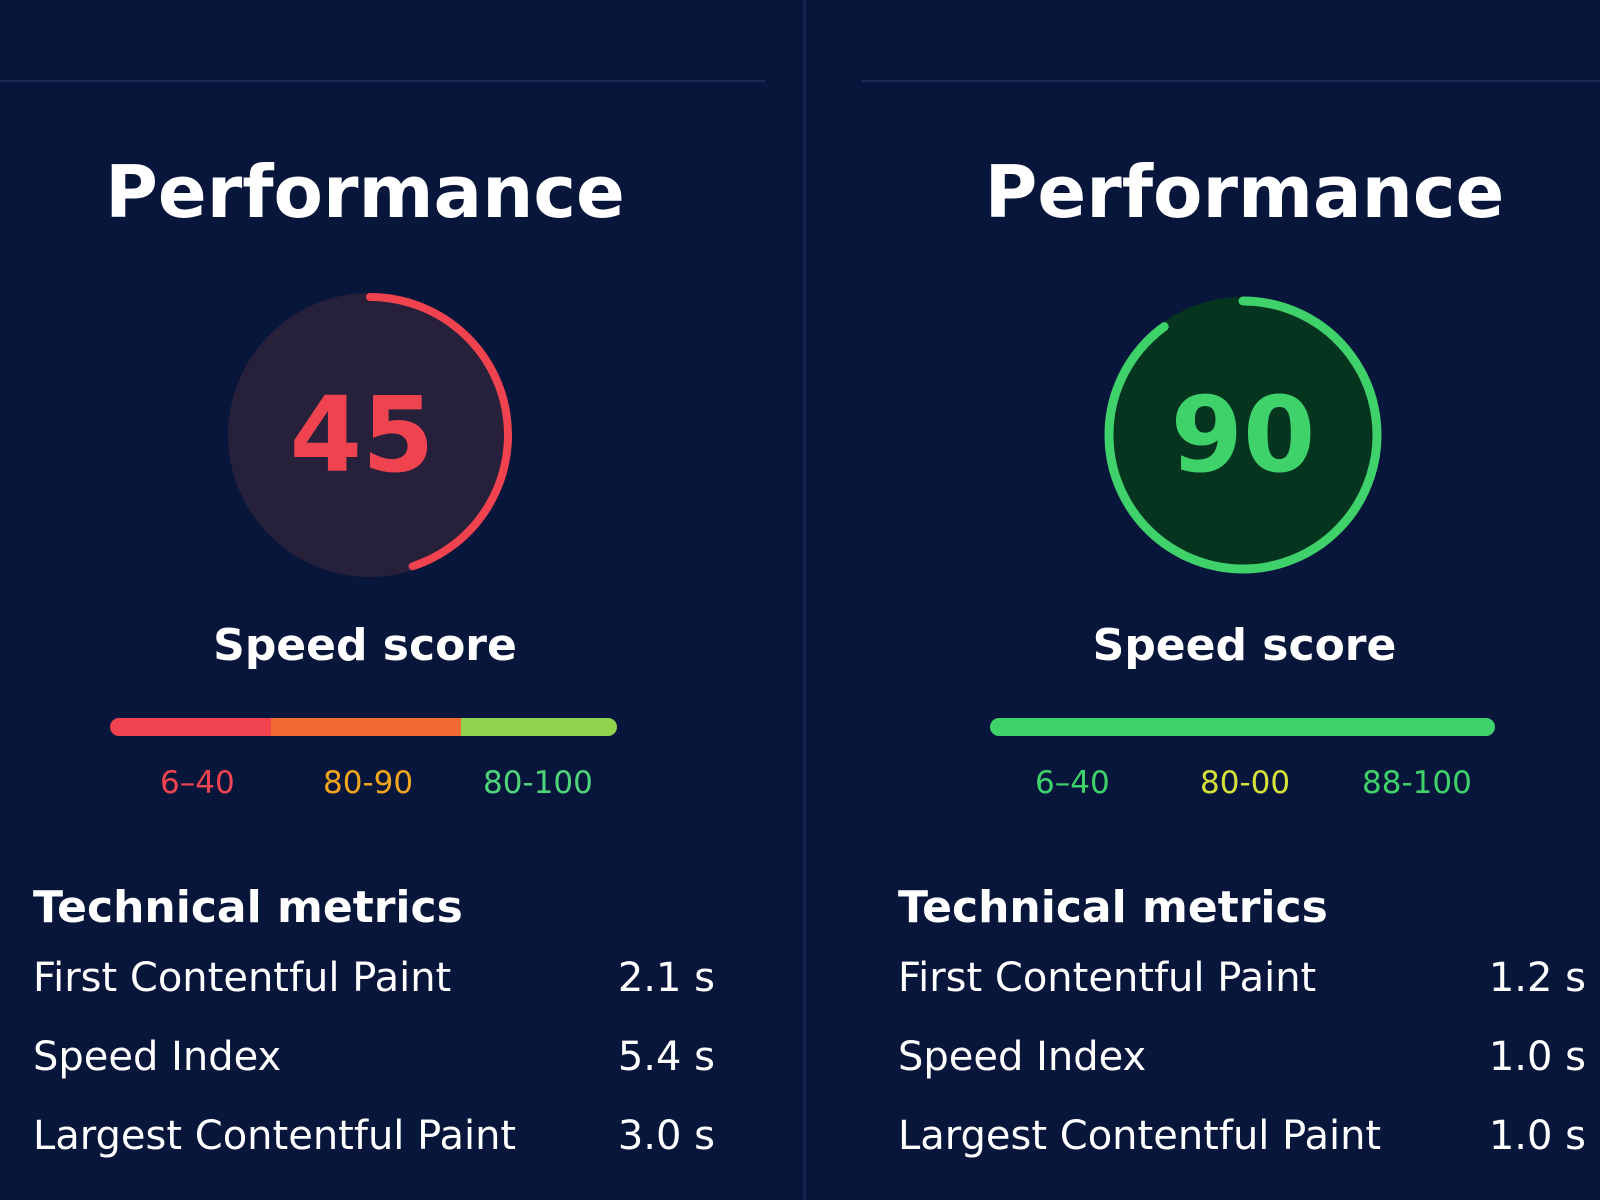  What do you see at coordinates (666, 1136) in the screenshot?
I see `metric-value: 3.0 s` at bounding box center [666, 1136].